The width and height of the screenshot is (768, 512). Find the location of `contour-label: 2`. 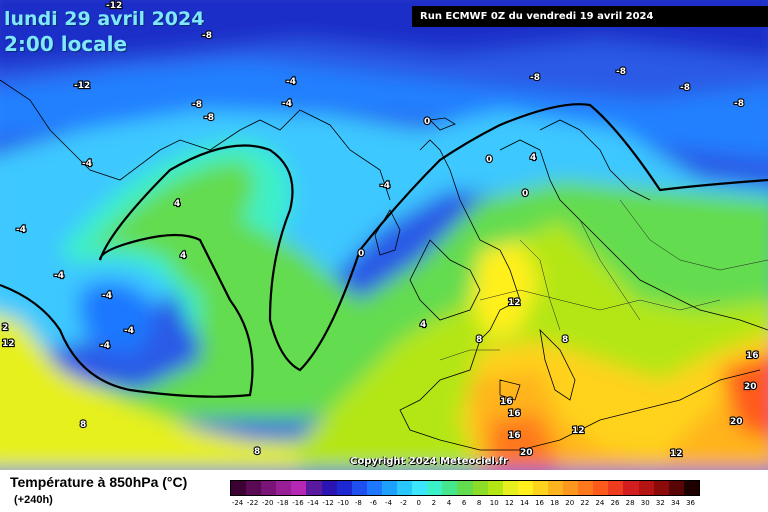

contour-label: 2 is located at coordinates (5, 328).